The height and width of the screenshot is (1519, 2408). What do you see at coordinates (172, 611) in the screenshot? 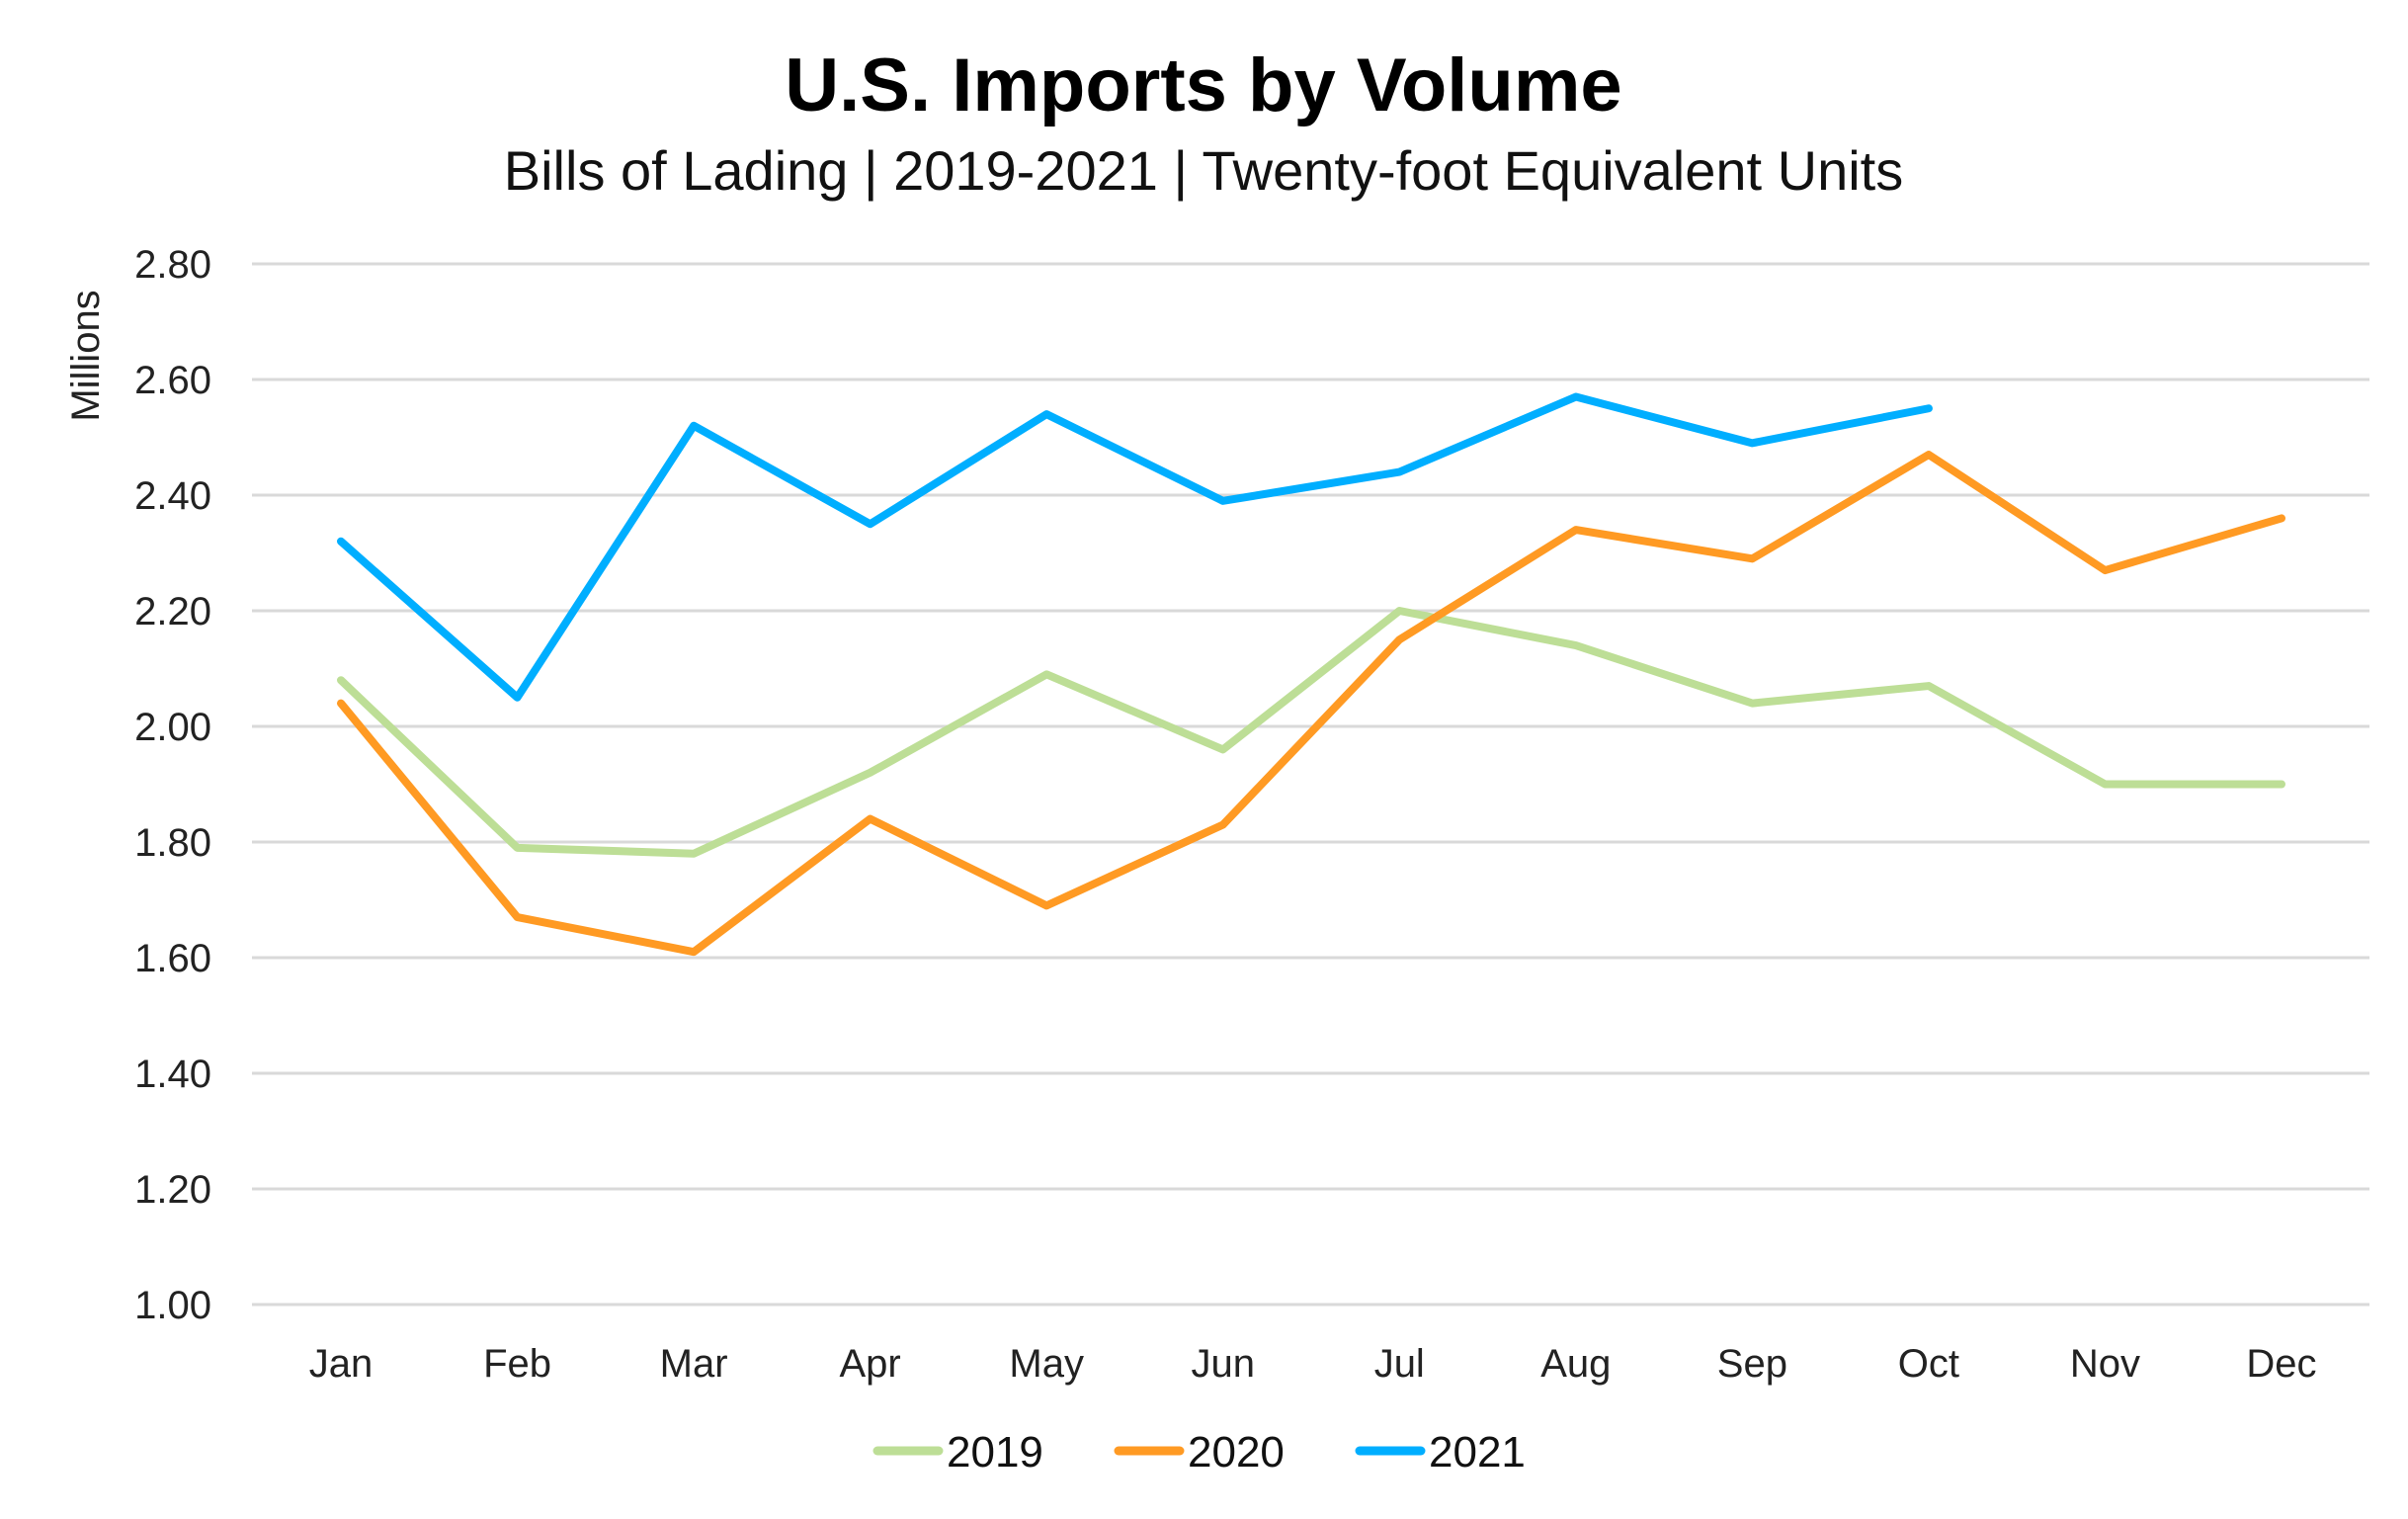
I see `y-tick-label: 2.20` at bounding box center [172, 611].